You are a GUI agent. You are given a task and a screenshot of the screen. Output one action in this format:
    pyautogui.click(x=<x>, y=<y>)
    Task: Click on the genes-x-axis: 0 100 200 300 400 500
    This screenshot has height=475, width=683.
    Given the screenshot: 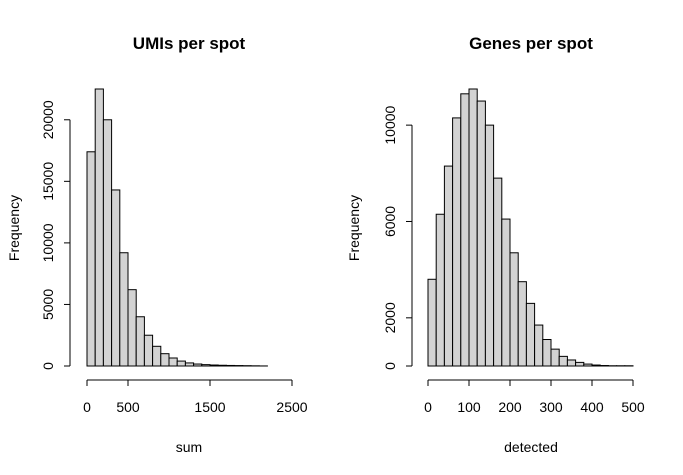 What is the action you would take?
    pyautogui.click(x=534, y=397)
    